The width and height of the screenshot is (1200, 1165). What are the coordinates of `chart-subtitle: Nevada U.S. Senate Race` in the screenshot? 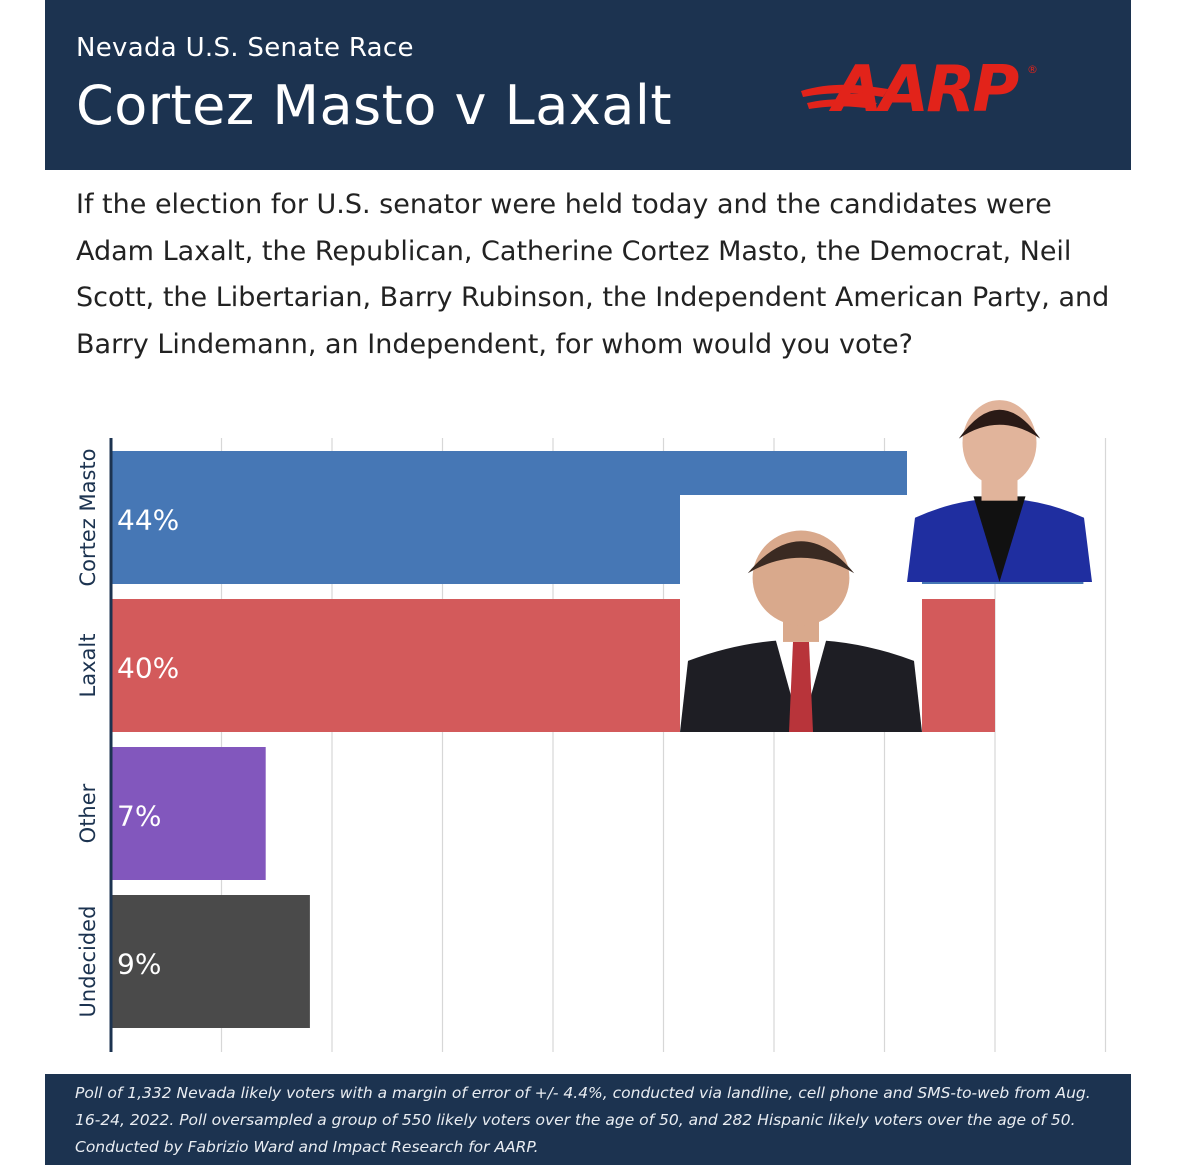 It's located at (245, 48).